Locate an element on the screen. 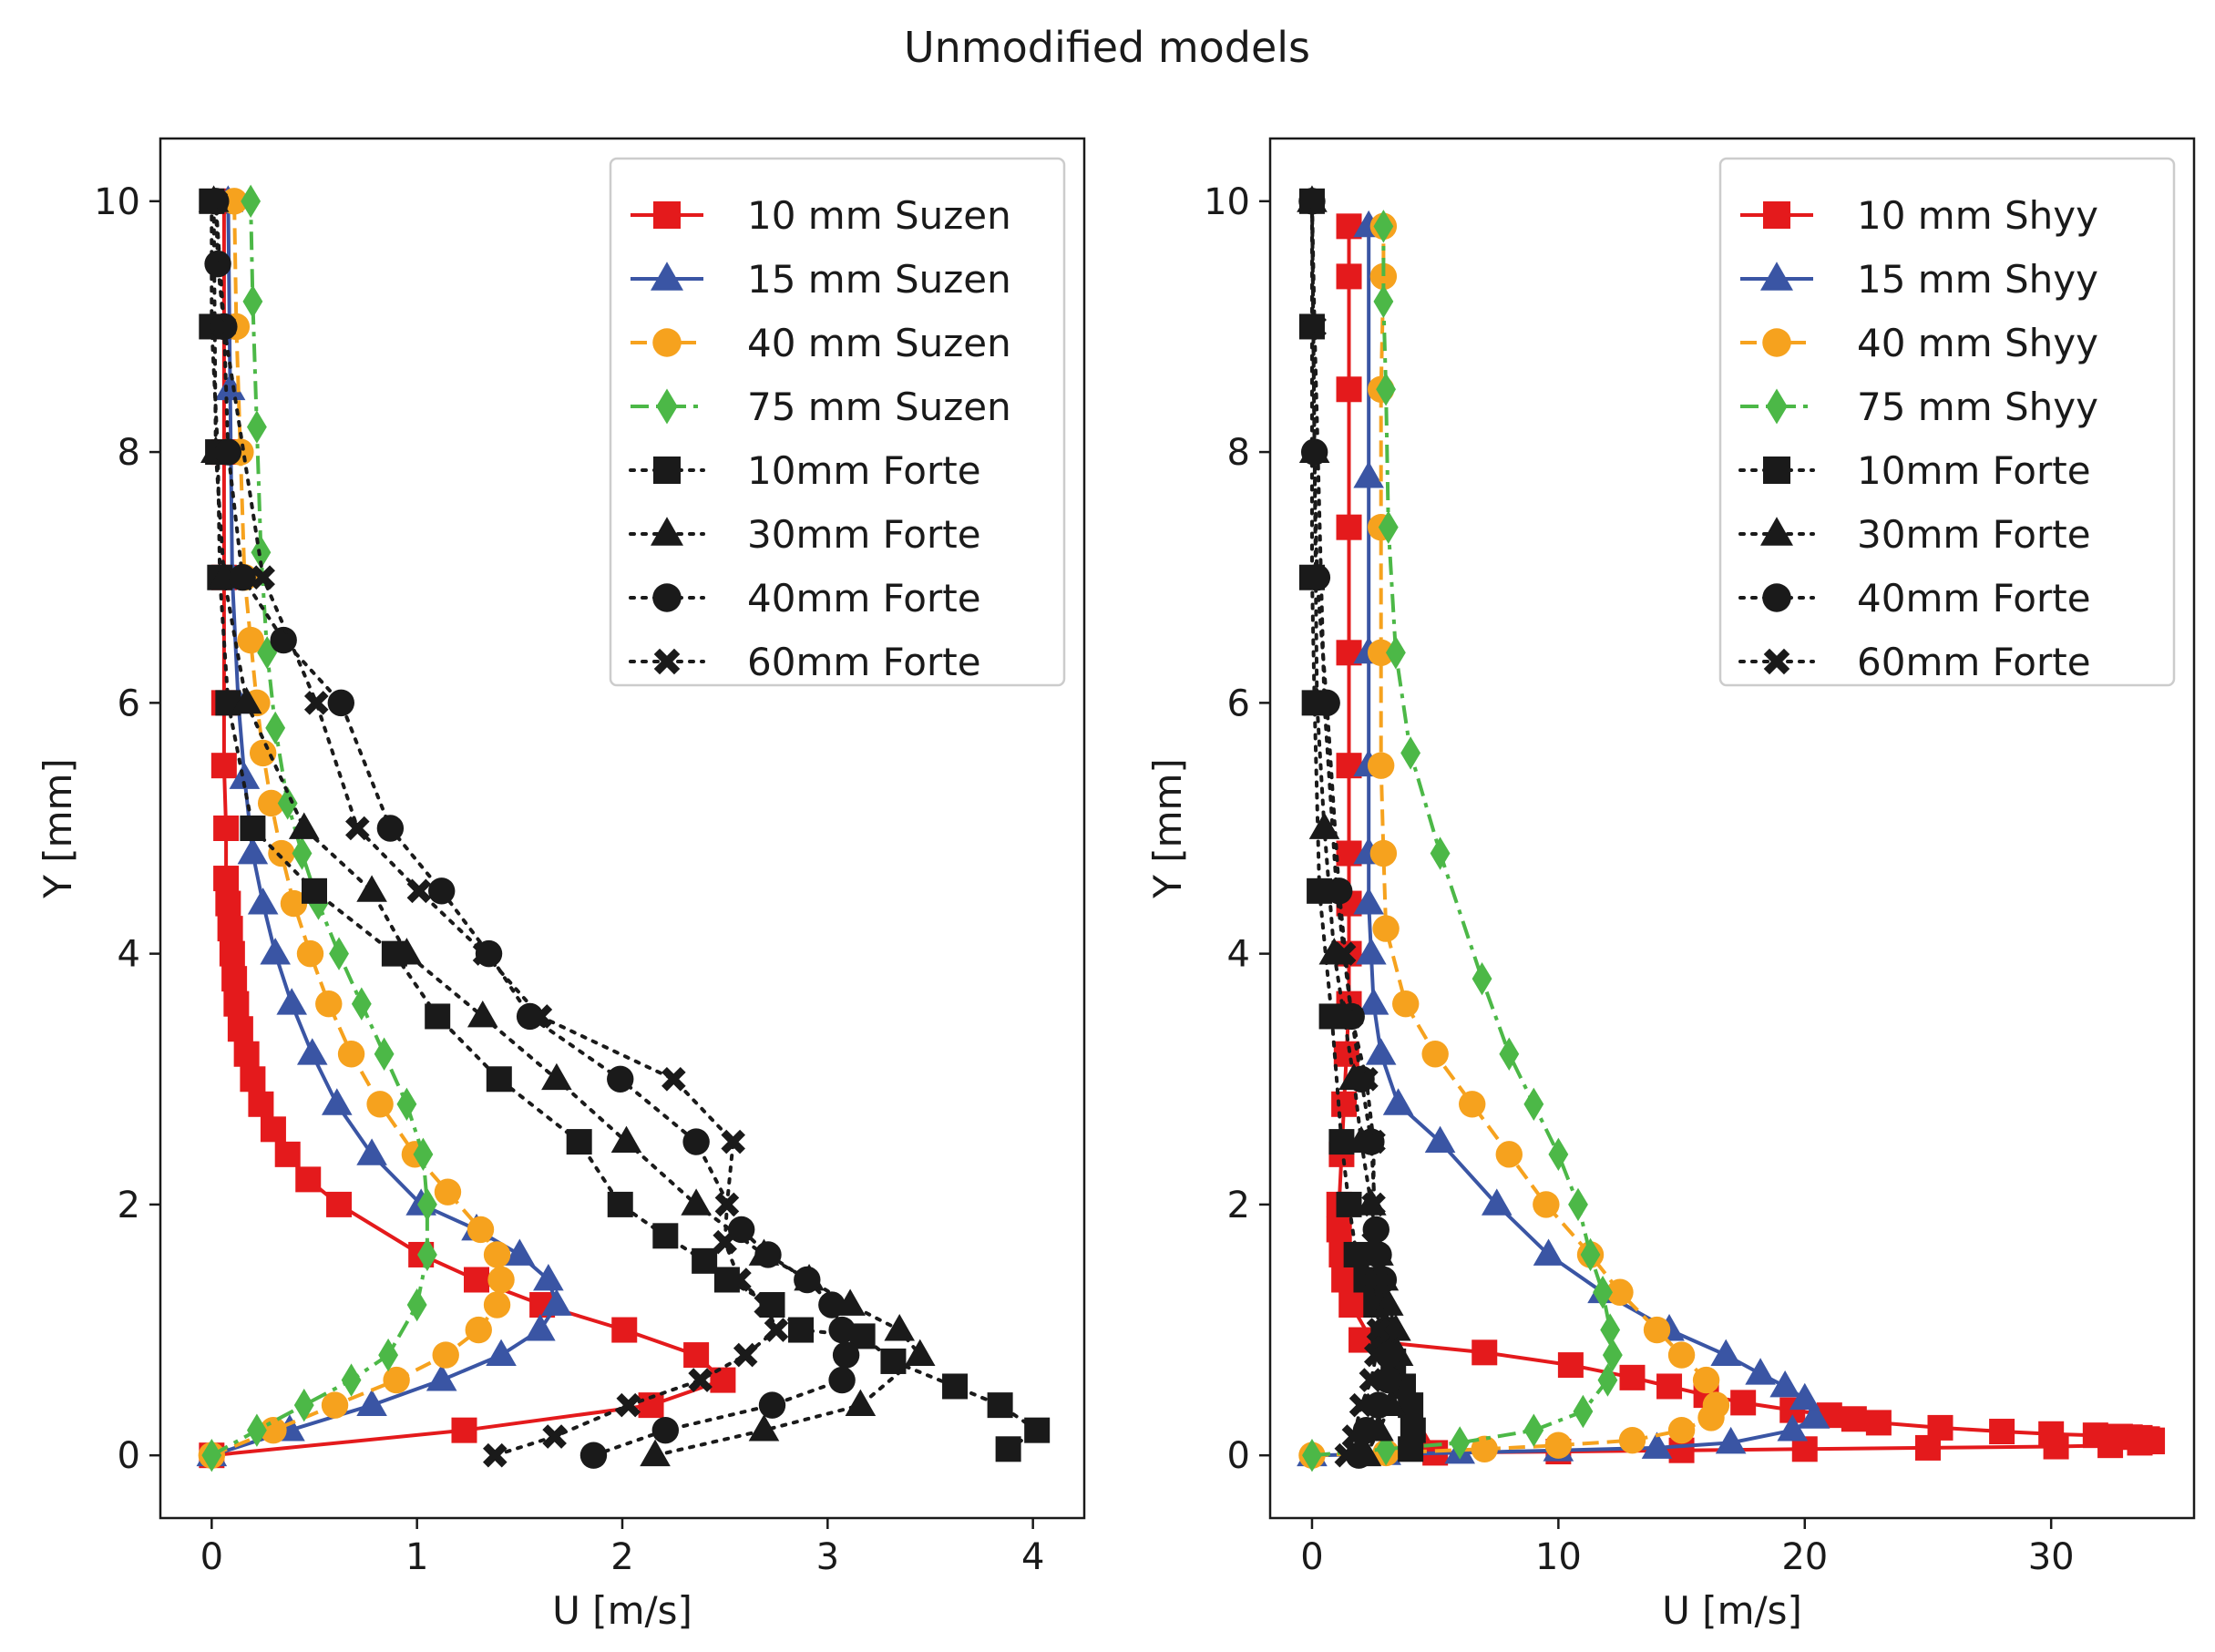 The image size is (2215, 1652). legend-label: 10 mm Suzen is located at coordinates (879, 215).